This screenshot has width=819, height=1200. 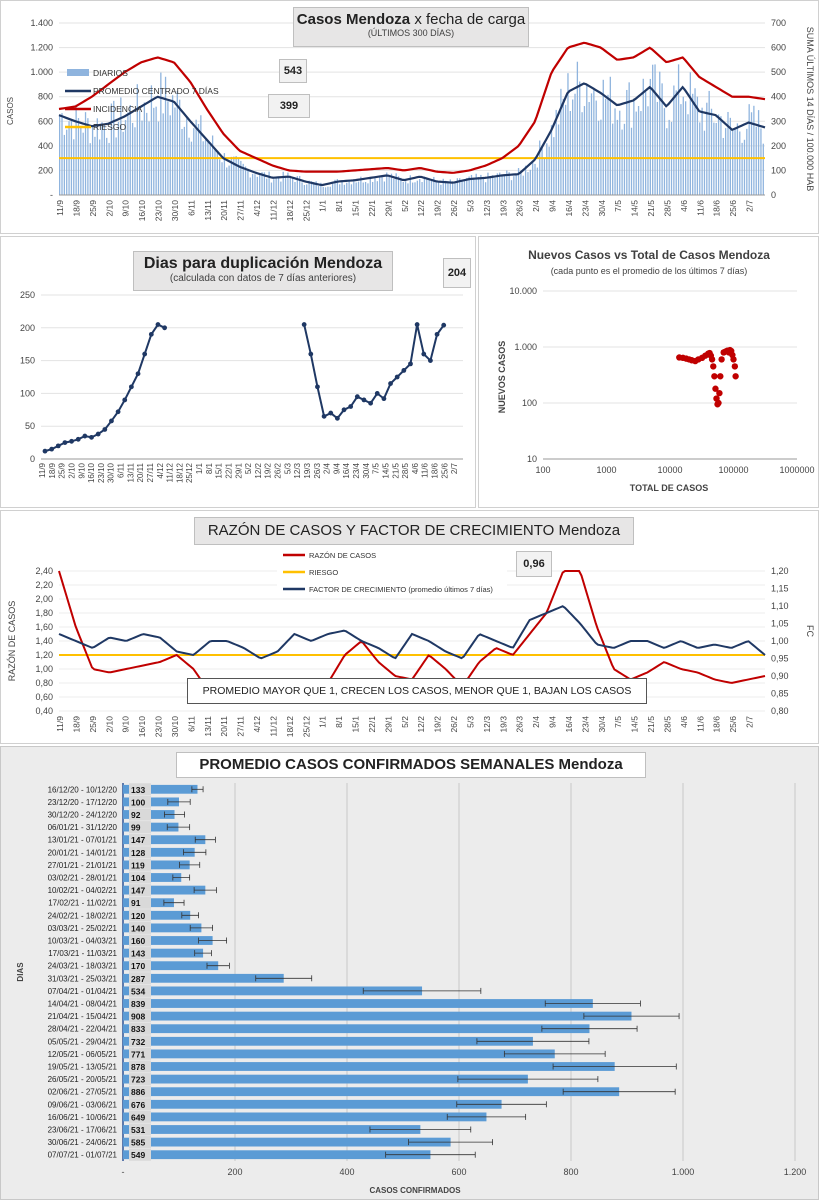 I want to click on value-label: 649, so click(x=138, y=1117).